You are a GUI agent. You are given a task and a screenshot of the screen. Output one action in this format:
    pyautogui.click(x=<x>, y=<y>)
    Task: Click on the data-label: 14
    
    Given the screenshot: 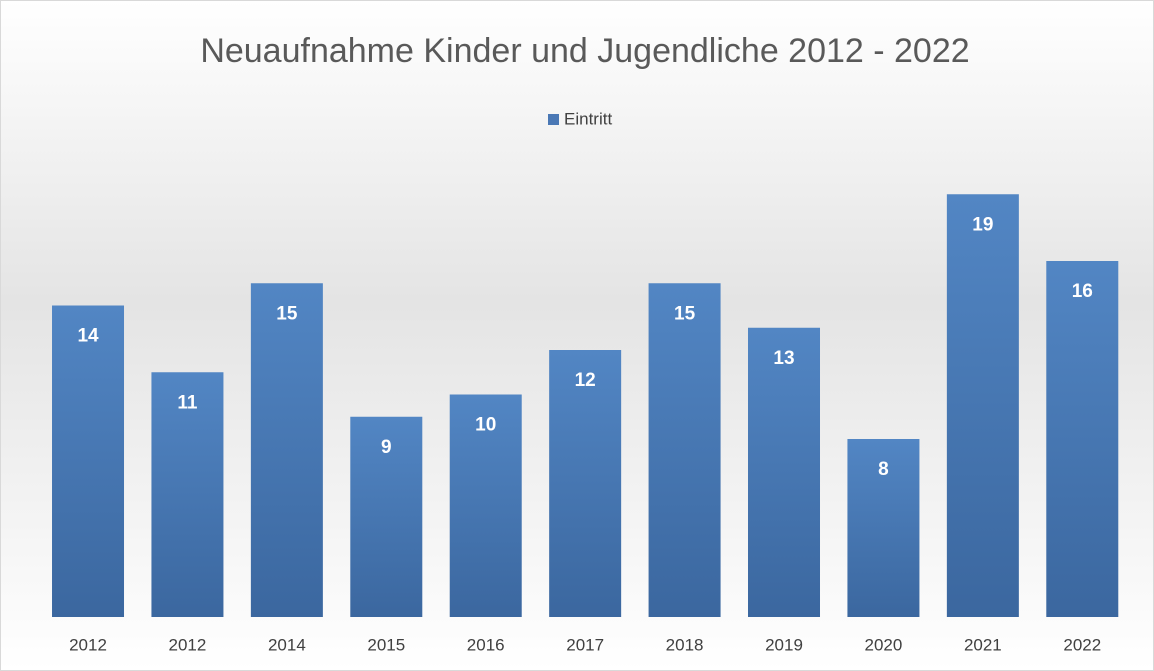 What is the action you would take?
    pyautogui.click(x=88, y=336)
    